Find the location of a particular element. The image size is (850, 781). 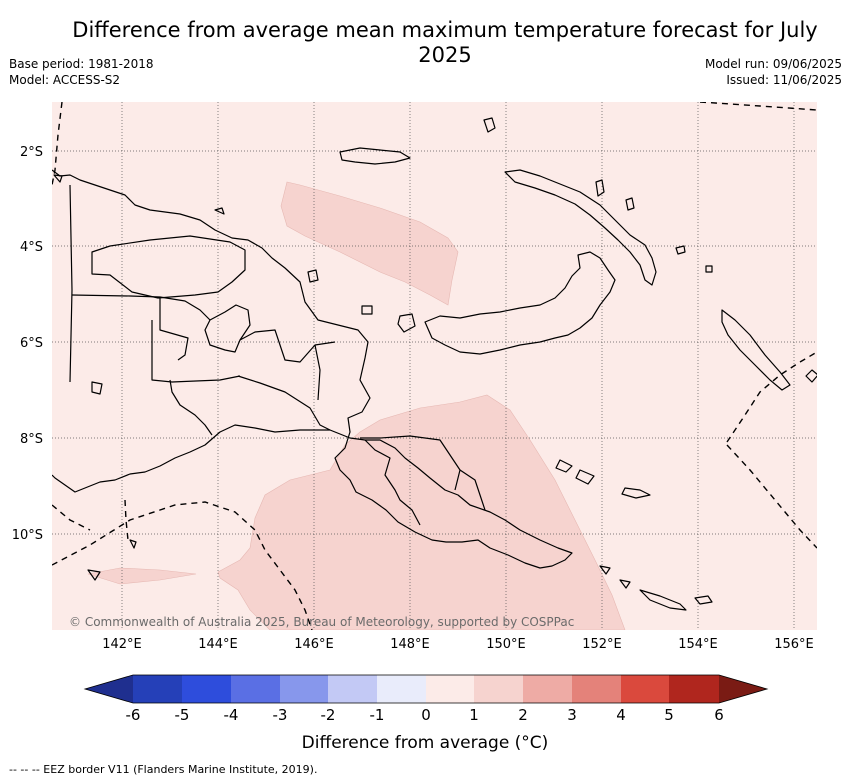

lon-tick-label: 148°E is located at coordinates (410, 644).